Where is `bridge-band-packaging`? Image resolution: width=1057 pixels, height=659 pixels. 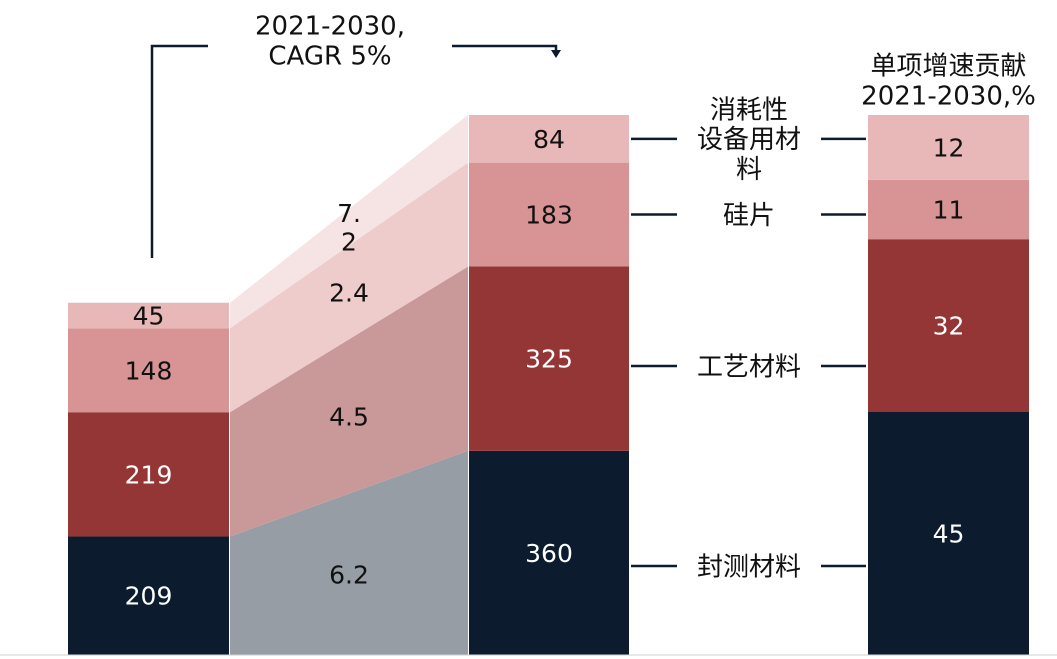 bridge-band-packaging is located at coordinates (349, 552).